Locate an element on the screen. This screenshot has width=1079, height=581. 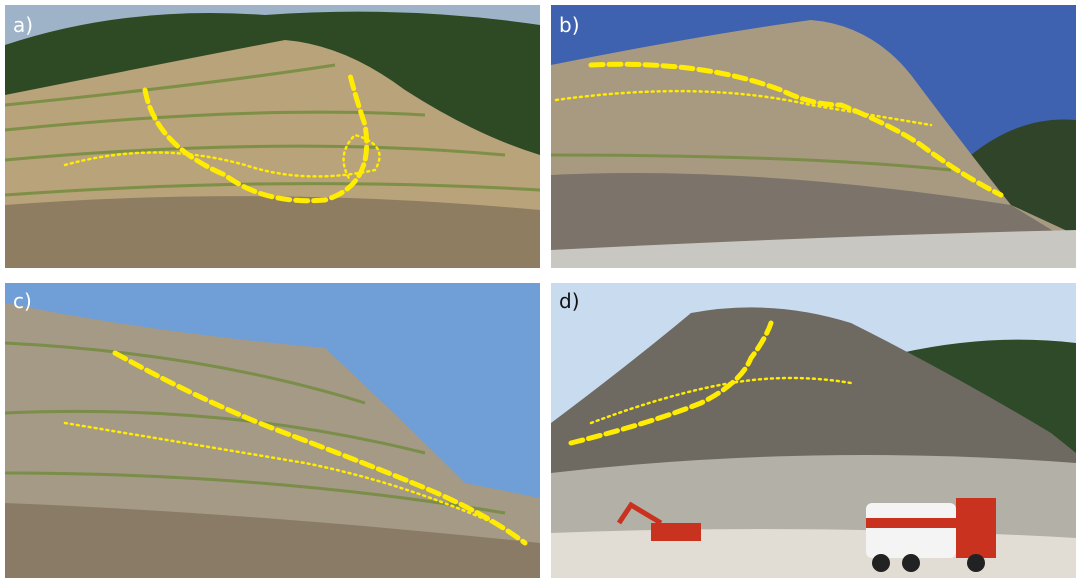
excavator-arm is located at coordinates (639, 513).